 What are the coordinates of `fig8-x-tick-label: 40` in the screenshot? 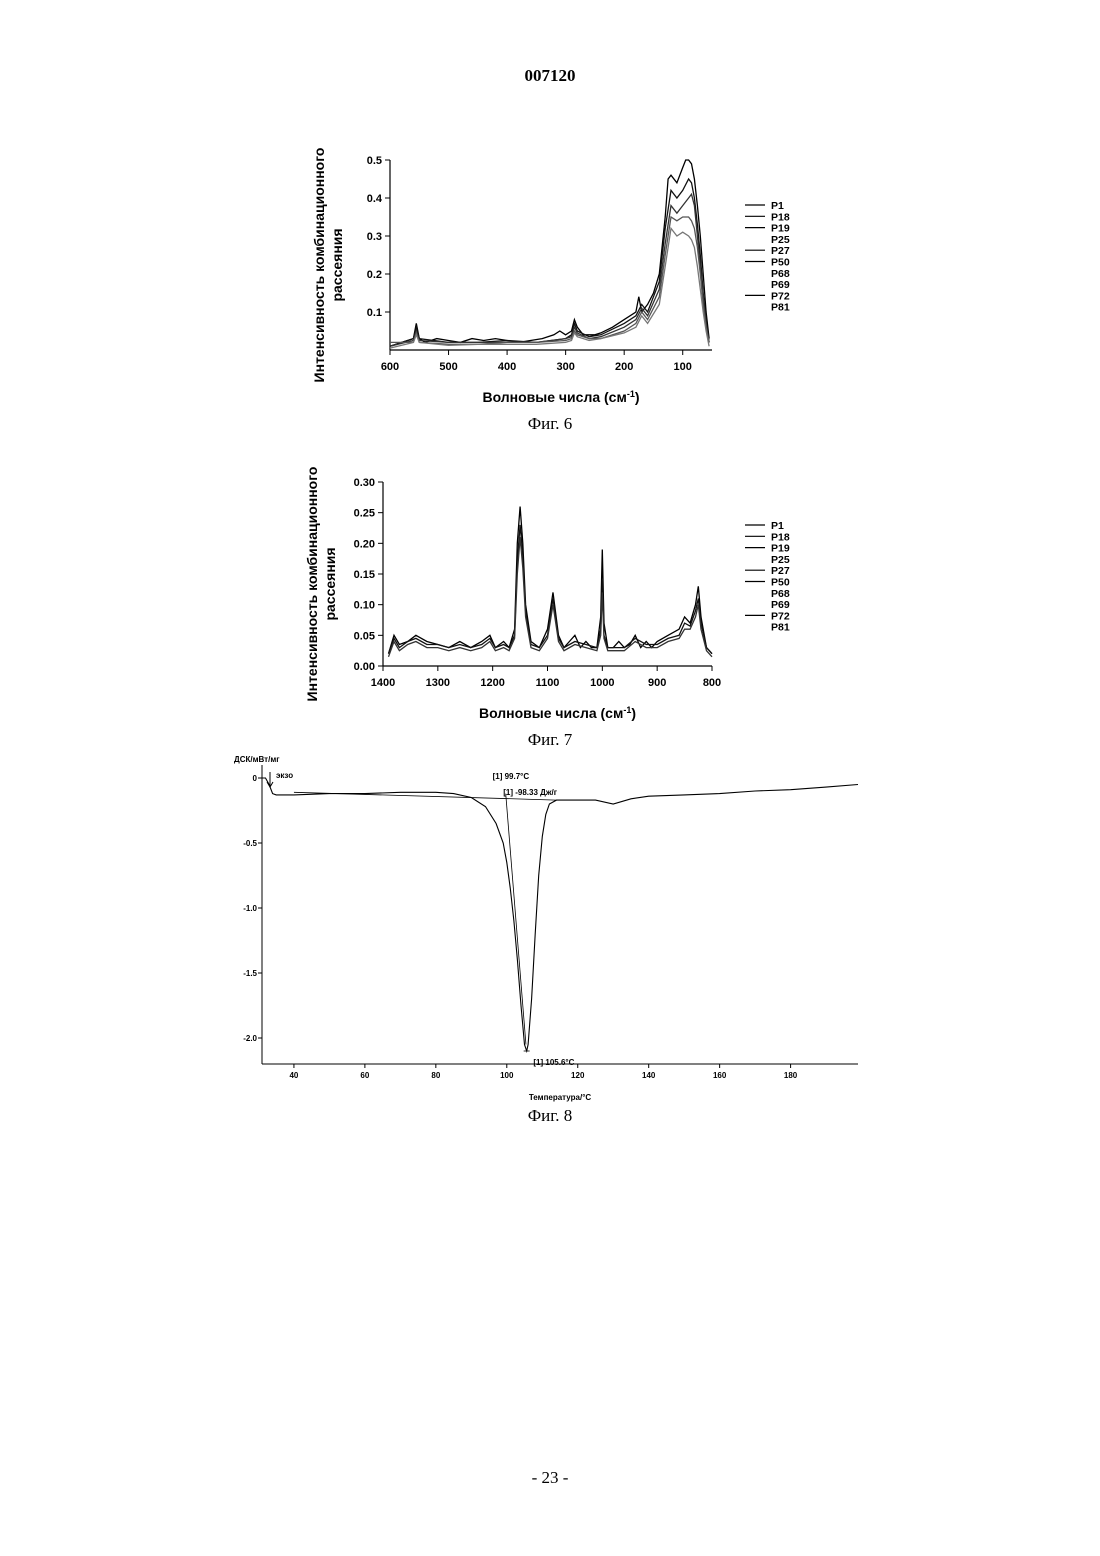 It's located at (293, 1075).